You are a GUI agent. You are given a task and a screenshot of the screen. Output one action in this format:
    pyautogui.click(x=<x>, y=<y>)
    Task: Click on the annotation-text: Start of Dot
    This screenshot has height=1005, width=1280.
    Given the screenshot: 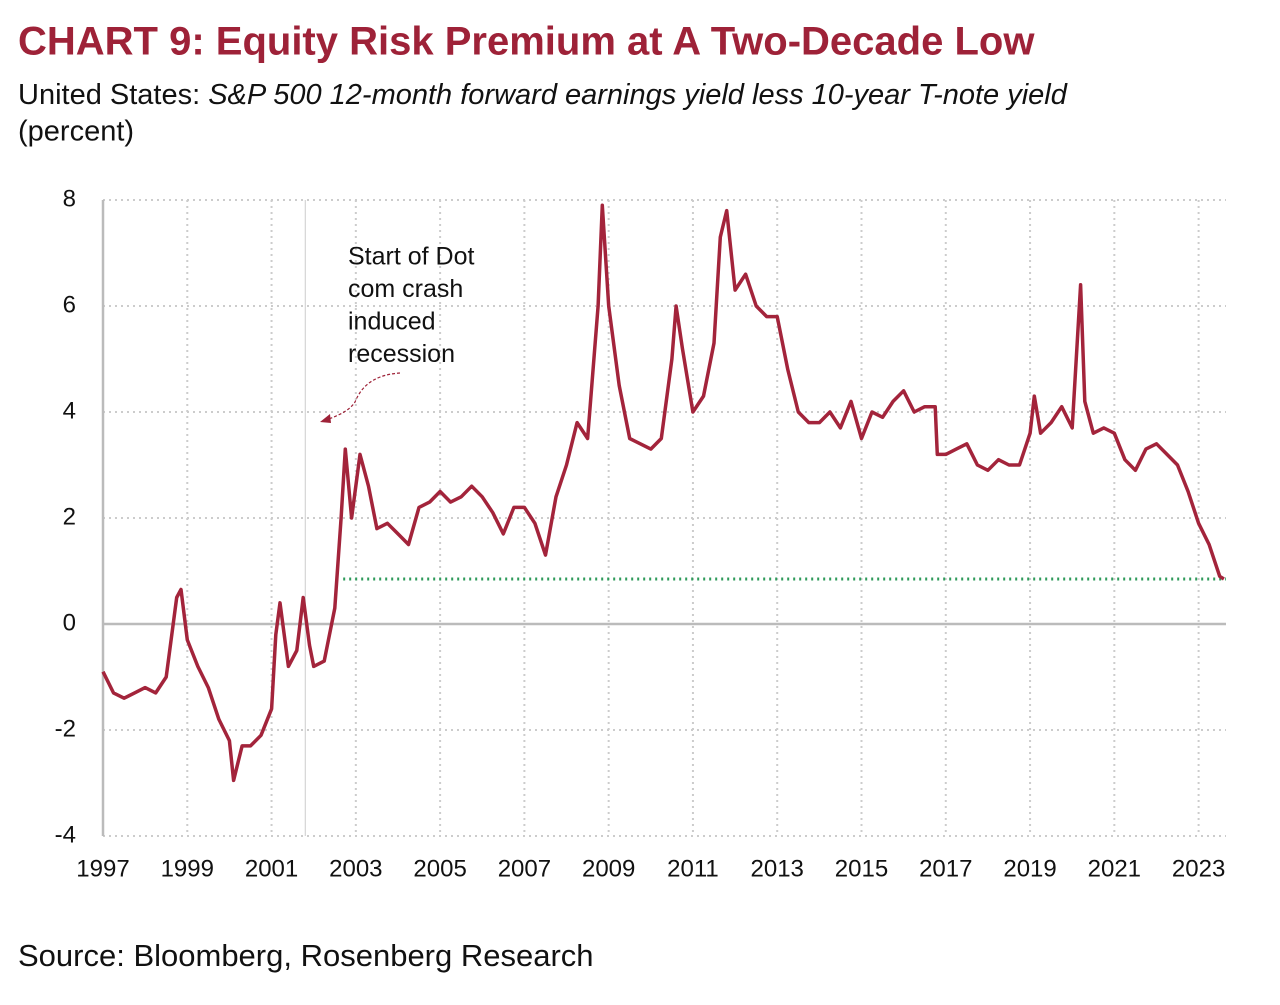 What is the action you would take?
    pyautogui.click(x=411, y=257)
    